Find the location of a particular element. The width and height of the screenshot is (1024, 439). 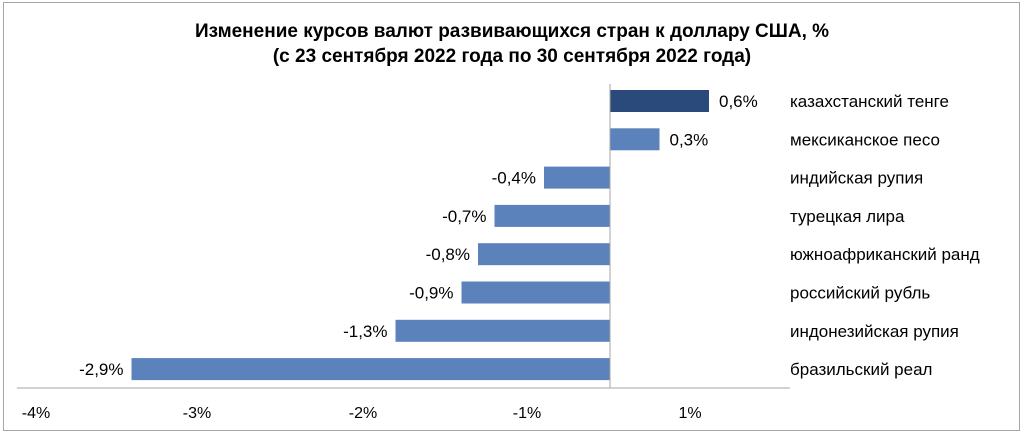

category-label: казахстанский тенге is located at coordinates (869, 101).